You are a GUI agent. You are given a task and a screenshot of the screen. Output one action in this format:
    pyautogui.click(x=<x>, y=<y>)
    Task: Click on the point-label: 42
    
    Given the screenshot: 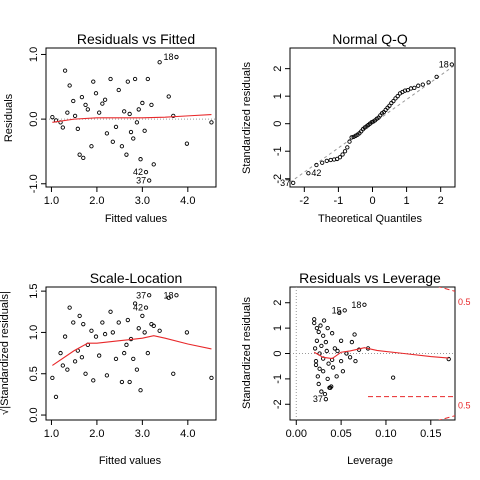 What is the action you would take?
    pyautogui.click(x=138, y=308)
    